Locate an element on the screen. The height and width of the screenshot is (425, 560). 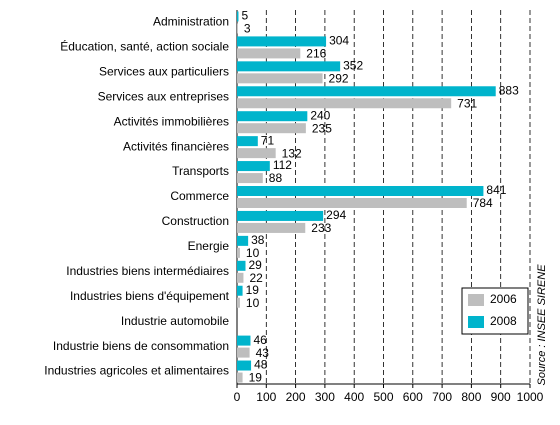
y-tick-label: Commerce is located at coordinates (199, 196).